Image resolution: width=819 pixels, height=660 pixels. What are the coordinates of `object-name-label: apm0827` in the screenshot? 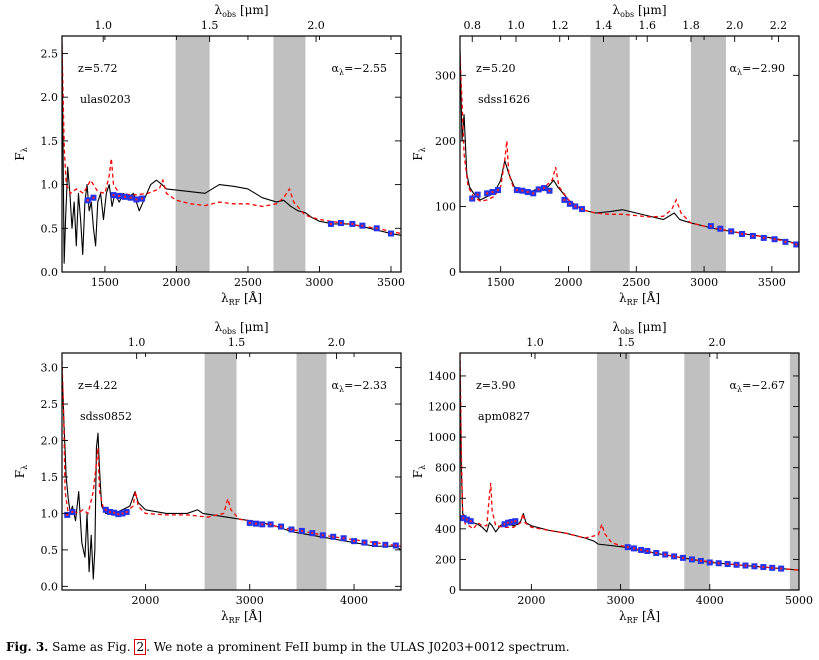 It's located at (504, 416).